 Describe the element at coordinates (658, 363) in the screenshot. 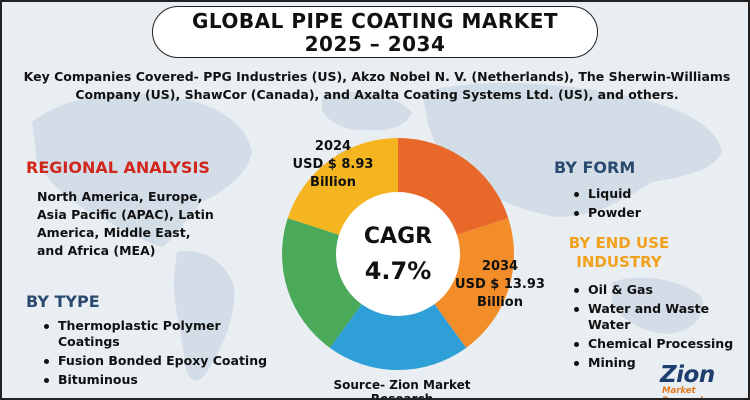

I see `end-use-item: Mining` at that location.